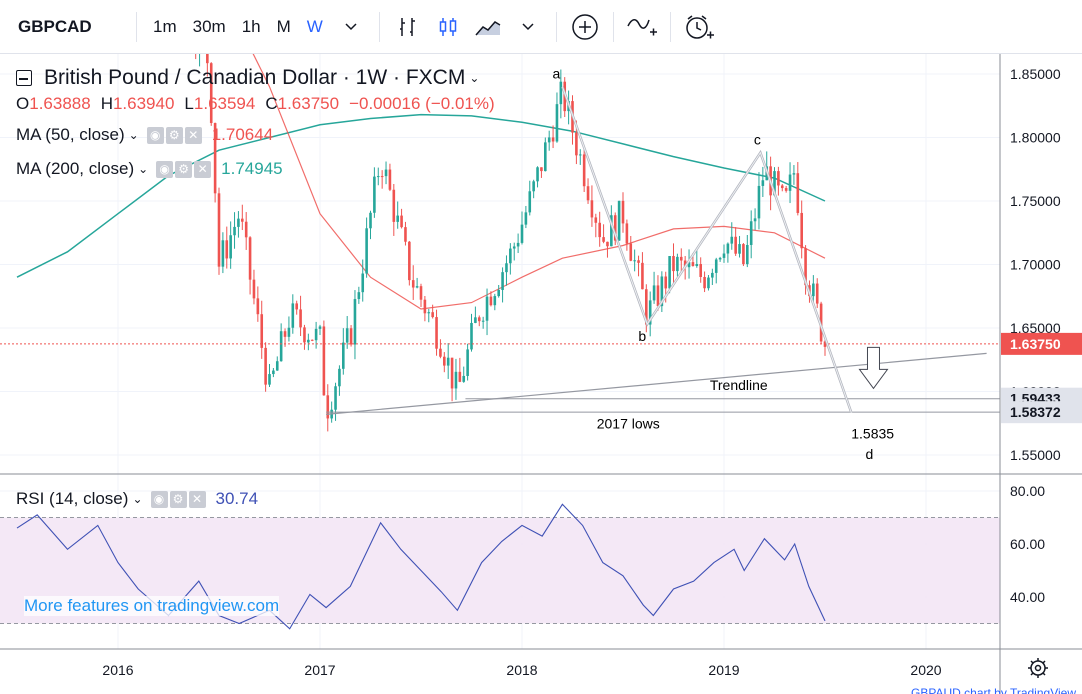 Image resolution: width=1082 pixels, height=694 pixels. I want to click on price-tick-label: 1.55000, so click(1035, 455).